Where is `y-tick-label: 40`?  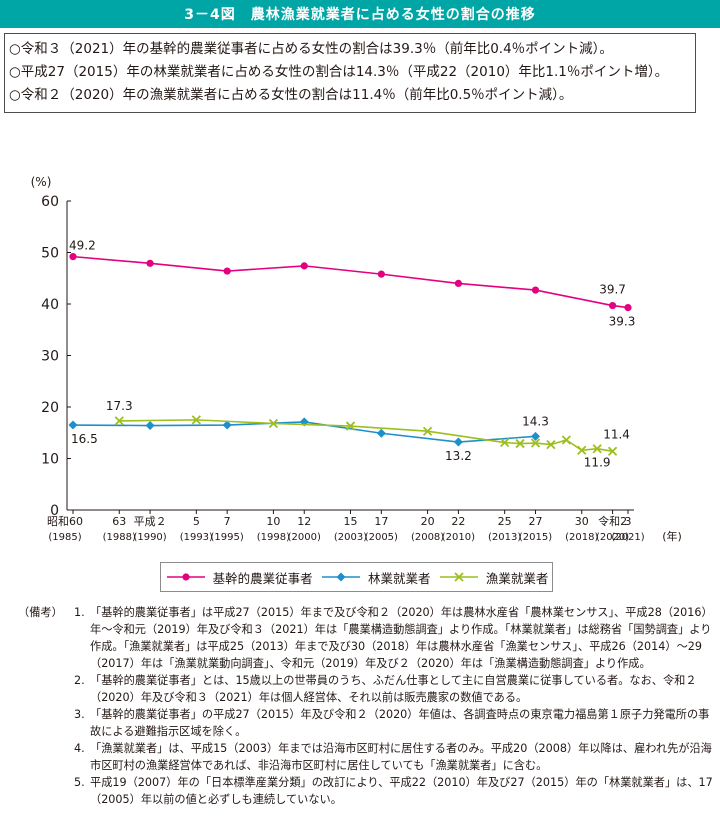
y-tick-label: 40 is located at coordinates (50, 305).